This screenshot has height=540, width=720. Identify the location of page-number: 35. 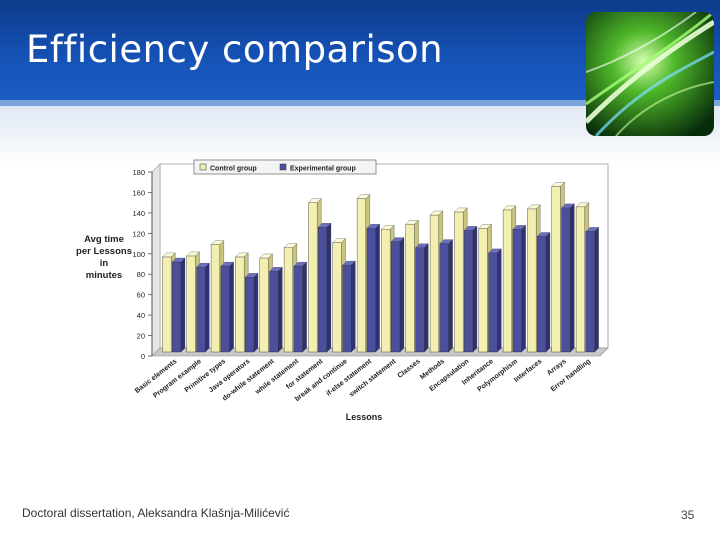
(688, 515).